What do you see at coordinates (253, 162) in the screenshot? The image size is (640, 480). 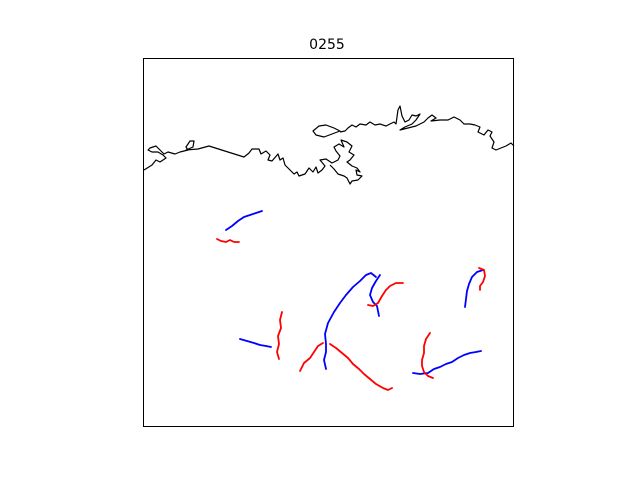 I see `coastline` at bounding box center [253, 162].